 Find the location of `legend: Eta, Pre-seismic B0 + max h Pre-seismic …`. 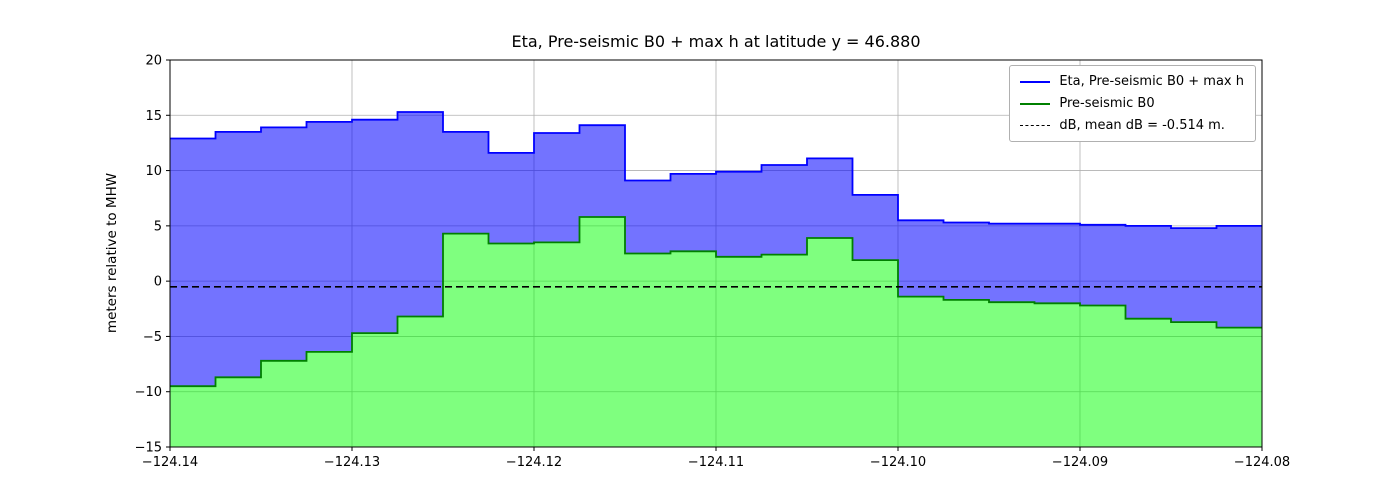

legend: Eta, Pre-seismic B0 + max h Pre-seismic … is located at coordinates (1132, 103).